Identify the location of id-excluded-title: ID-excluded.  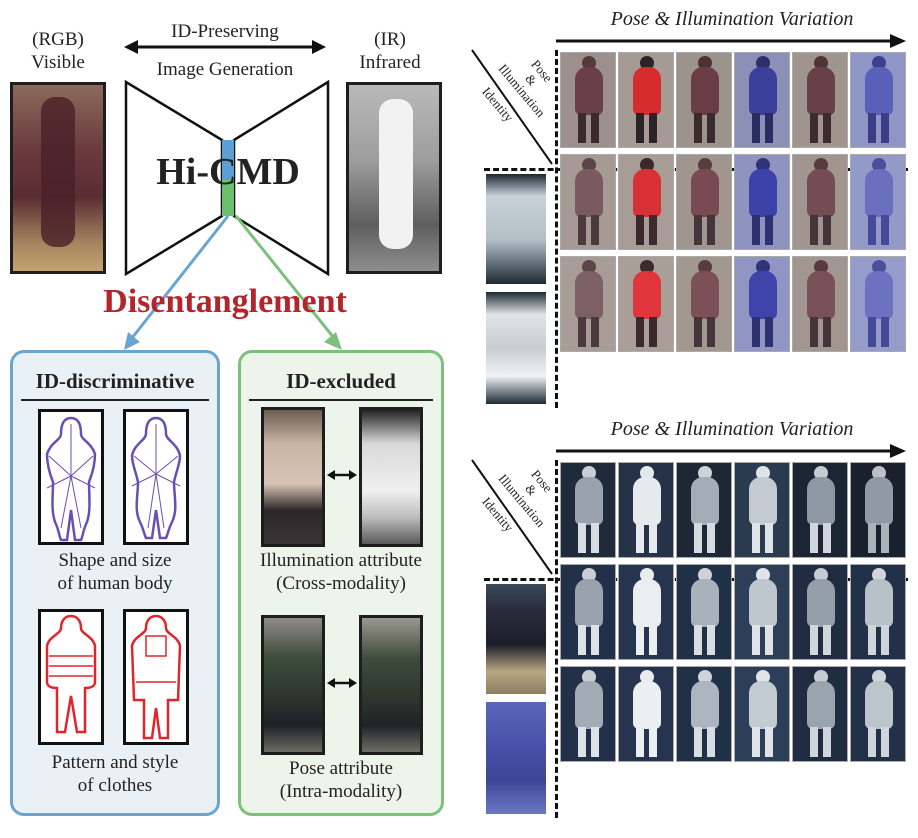
(341, 381).